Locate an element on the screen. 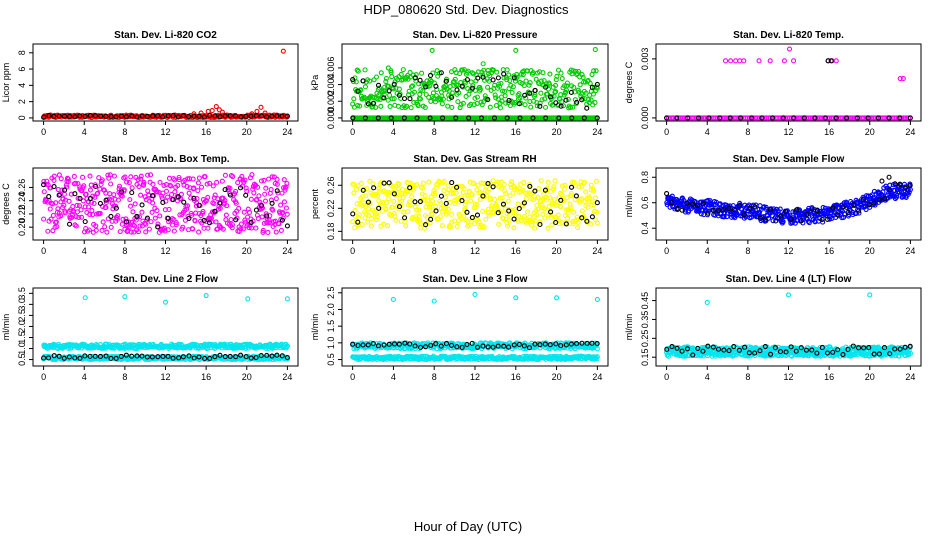 The height and width of the screenshot is (540, 936). y-tick-label: 0.20 is located at coordinates (22, 227).